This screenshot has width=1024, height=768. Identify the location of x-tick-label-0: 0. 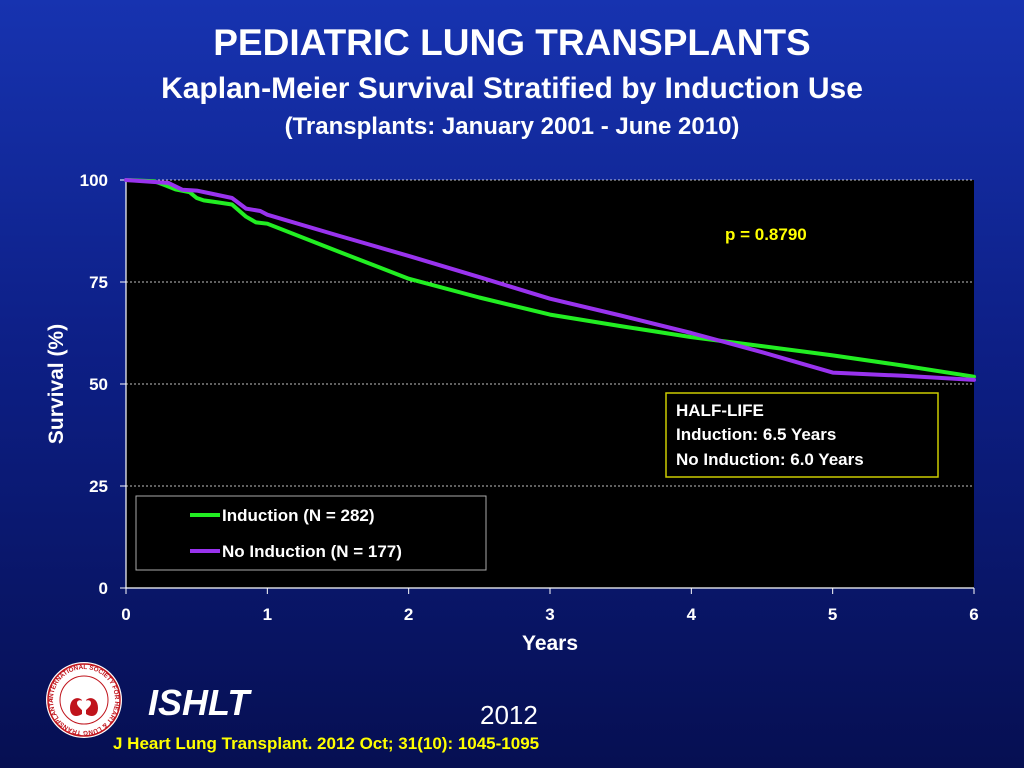
(125, 614).